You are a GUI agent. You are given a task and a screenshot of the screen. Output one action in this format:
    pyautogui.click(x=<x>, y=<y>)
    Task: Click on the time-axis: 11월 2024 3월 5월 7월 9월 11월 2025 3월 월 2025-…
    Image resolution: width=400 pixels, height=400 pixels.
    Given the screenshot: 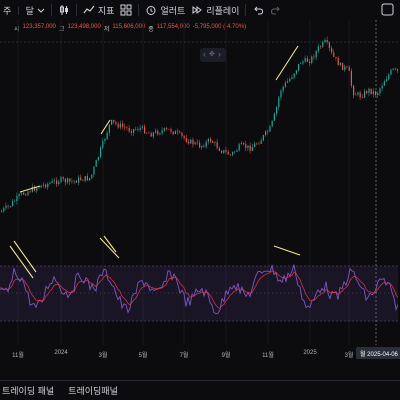 What is the action you would take?
    pyautogui.click(x=200, y=355)
    